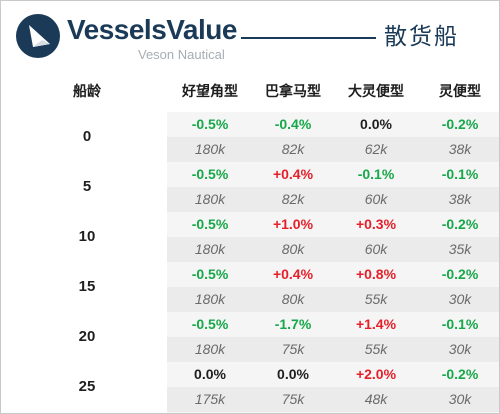  What do you see at coordinates (376, 274) in the screenshot?
I see `change-cell: +0.8%` at bounding box center [376, 274].